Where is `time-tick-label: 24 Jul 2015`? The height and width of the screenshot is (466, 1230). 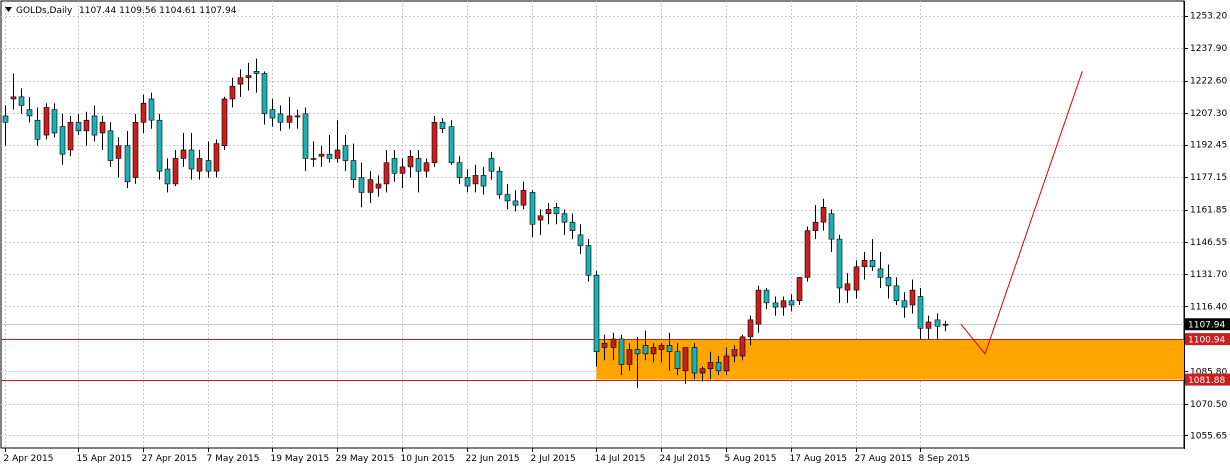 time-tick-label: 24 Jul 2015 is located at coordinates (685, 459).